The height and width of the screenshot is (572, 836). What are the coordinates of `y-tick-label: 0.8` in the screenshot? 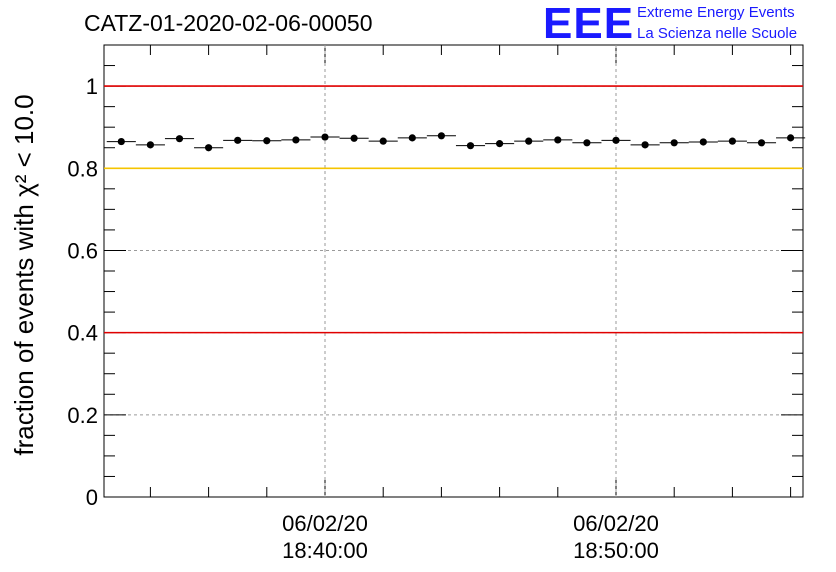 It's located at (82, 168).